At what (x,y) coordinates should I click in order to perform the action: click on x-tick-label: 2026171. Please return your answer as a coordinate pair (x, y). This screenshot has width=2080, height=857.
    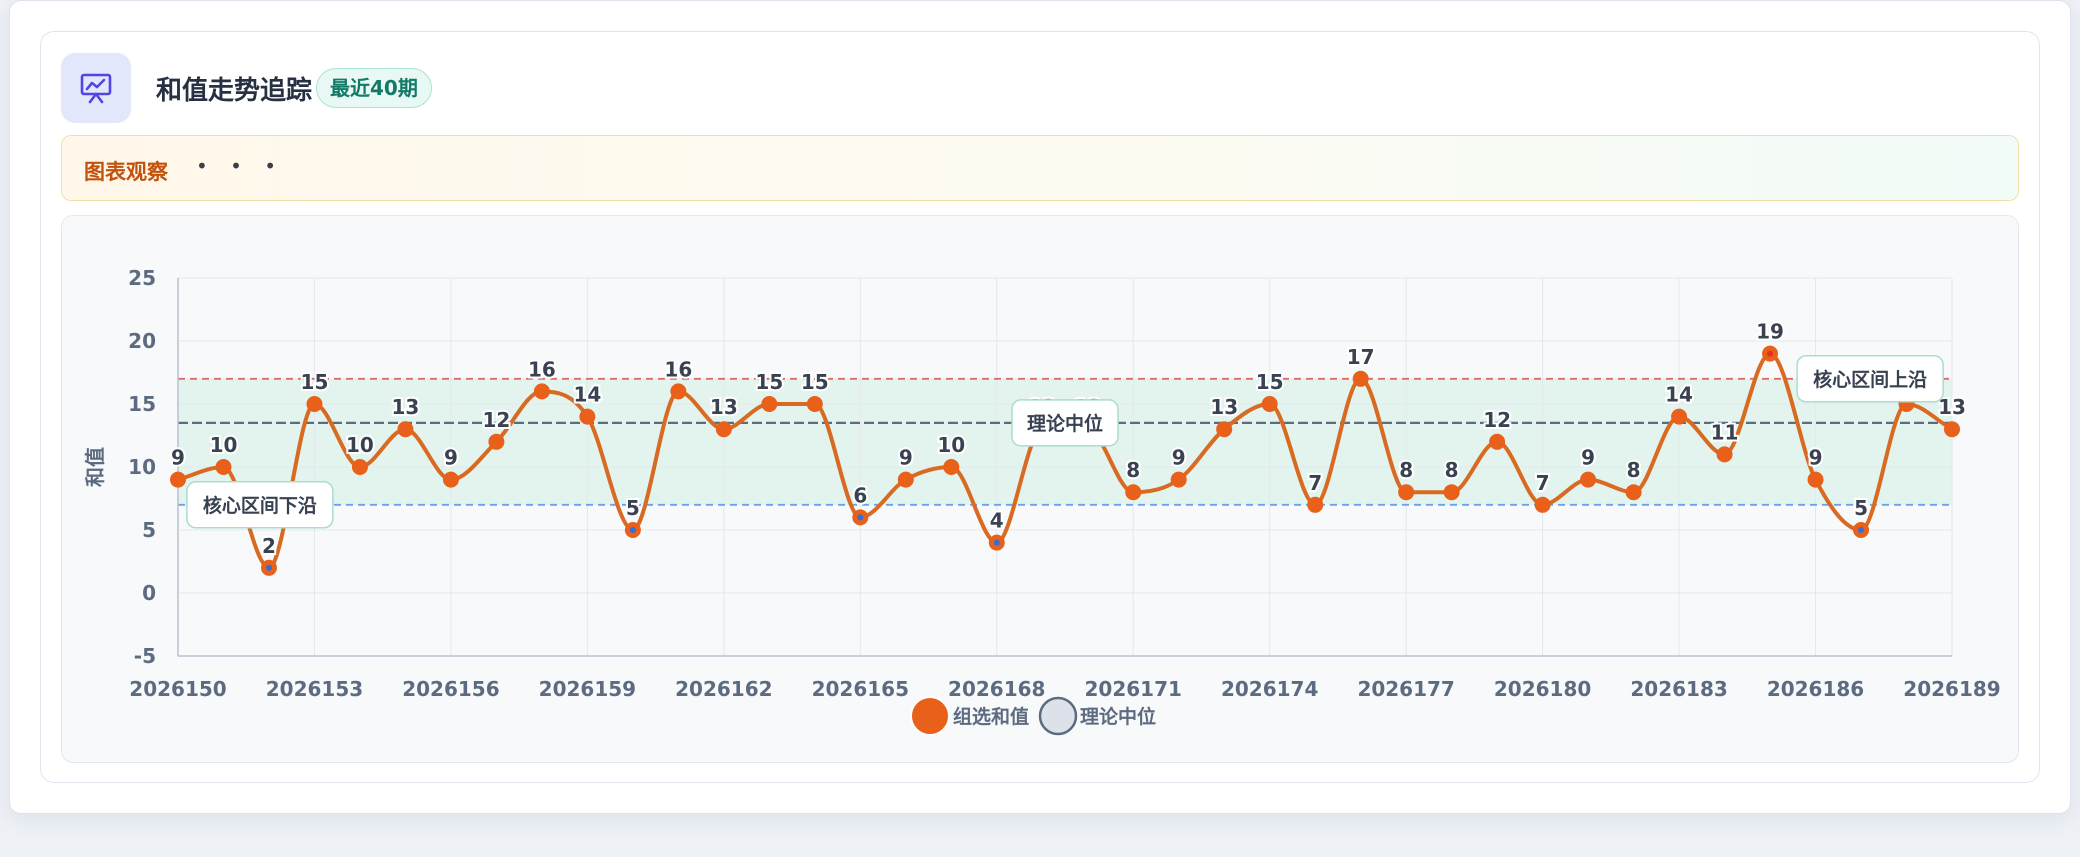
    Looking at the image, I should click on (1133, 689).